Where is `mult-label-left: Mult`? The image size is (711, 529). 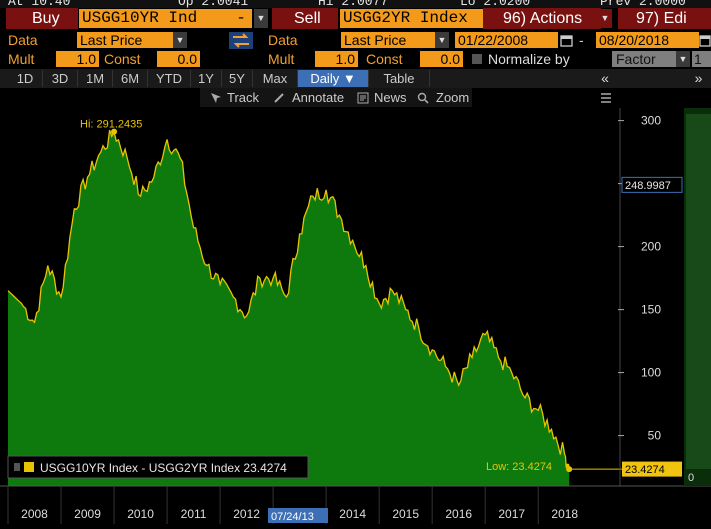
mult-label-left: Mult is located at coordinates (21, 59).